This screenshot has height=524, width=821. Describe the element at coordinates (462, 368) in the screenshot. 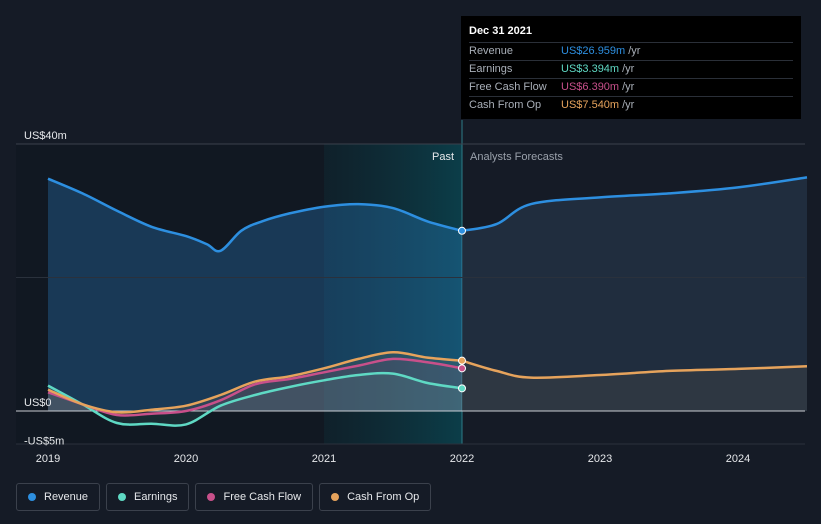

I see `free-cash-flow-point` at that location.